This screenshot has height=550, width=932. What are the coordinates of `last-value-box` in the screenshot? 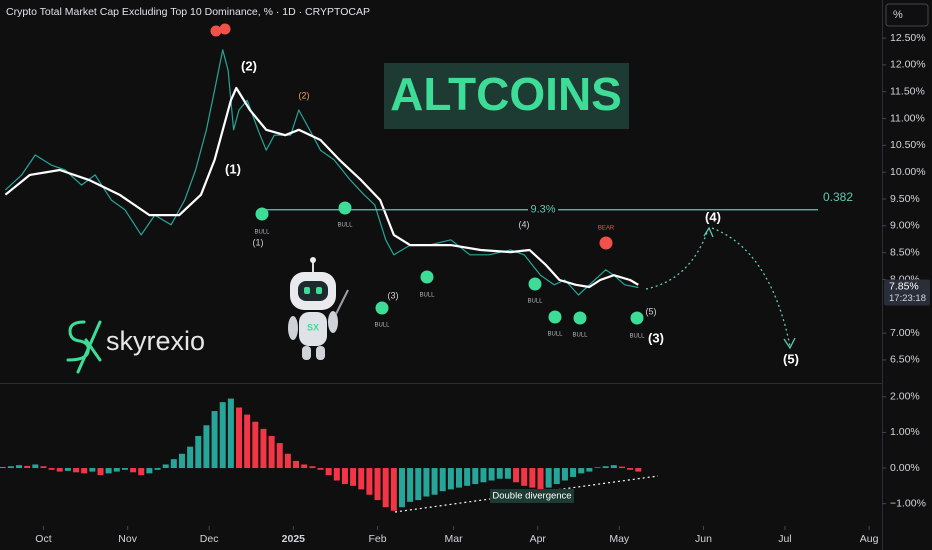 It's located at (907, 292).